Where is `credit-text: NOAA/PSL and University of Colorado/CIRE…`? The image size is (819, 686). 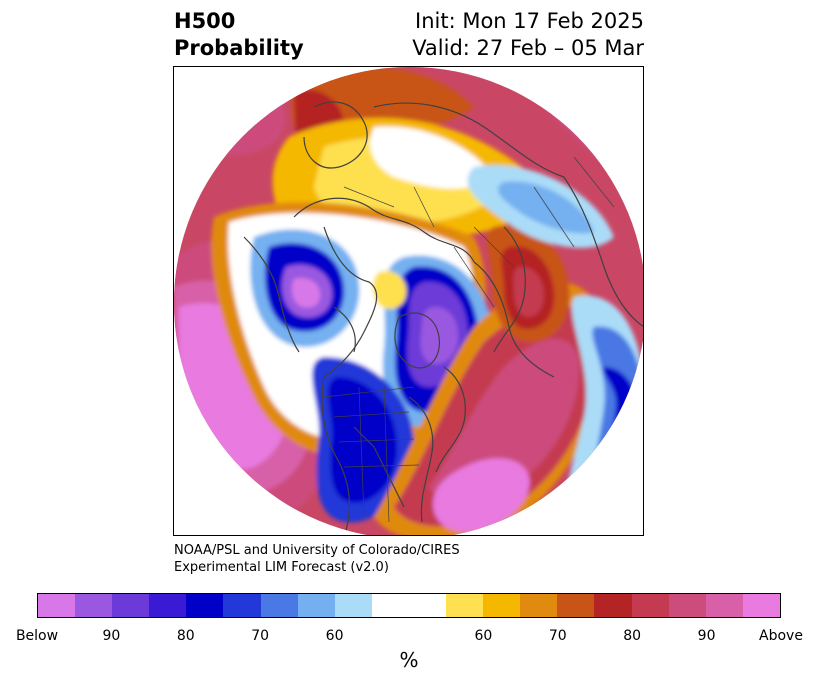
credit-text: NOAA/PSL and University of Colorado/CIRE… is located at coordinates (317, 559).